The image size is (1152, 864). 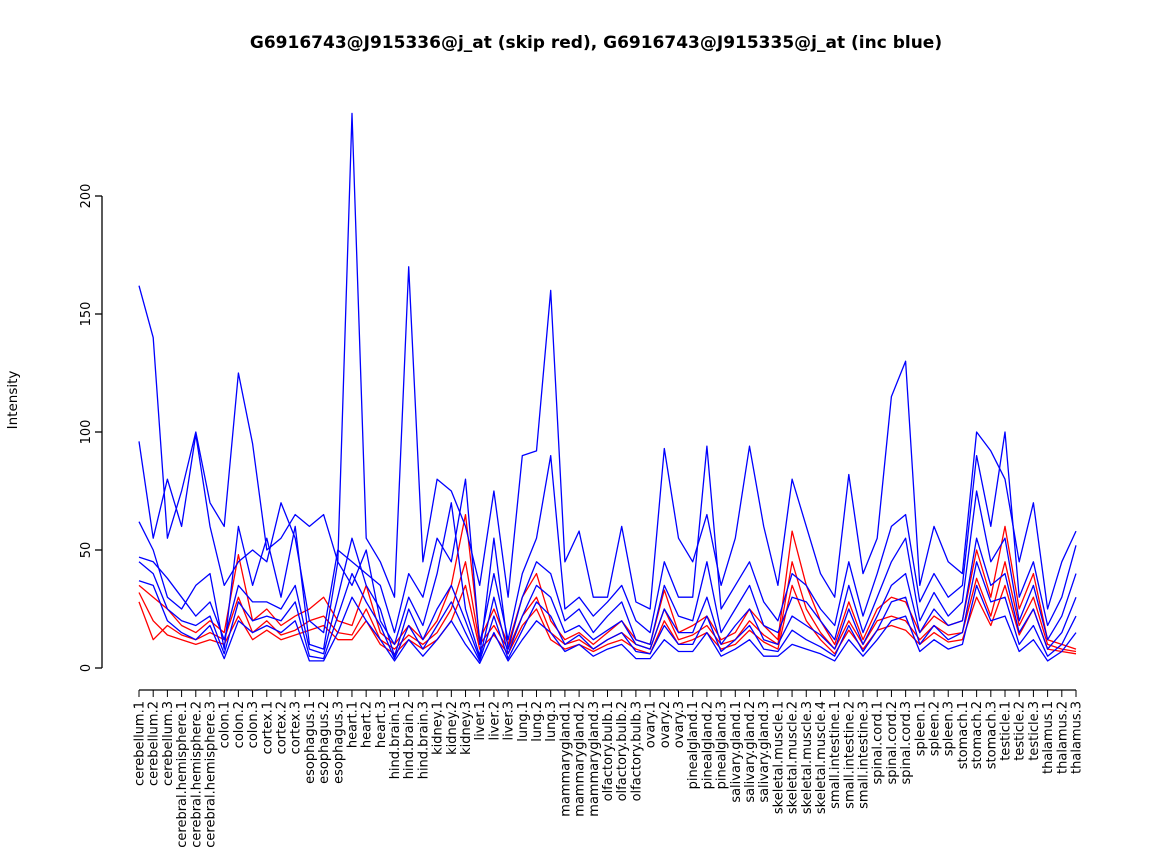 I want to click on x-tick-label: pinealgland.3, so click(x=722, y=745).